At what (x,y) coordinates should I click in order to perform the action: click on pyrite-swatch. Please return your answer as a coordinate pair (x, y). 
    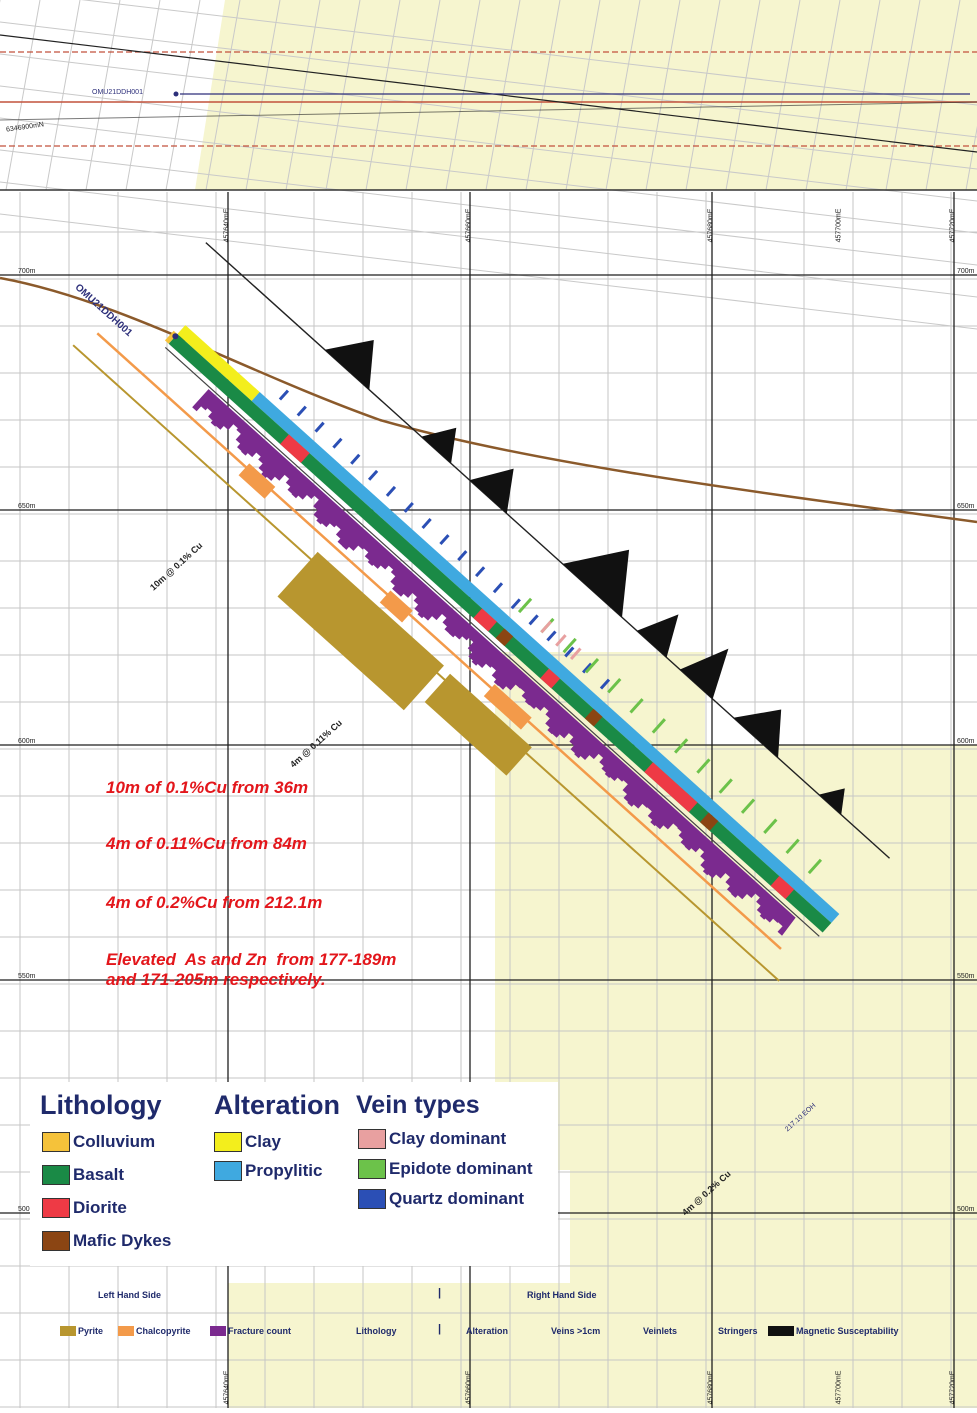
    Looking at the image, I should click on (68, 1331).